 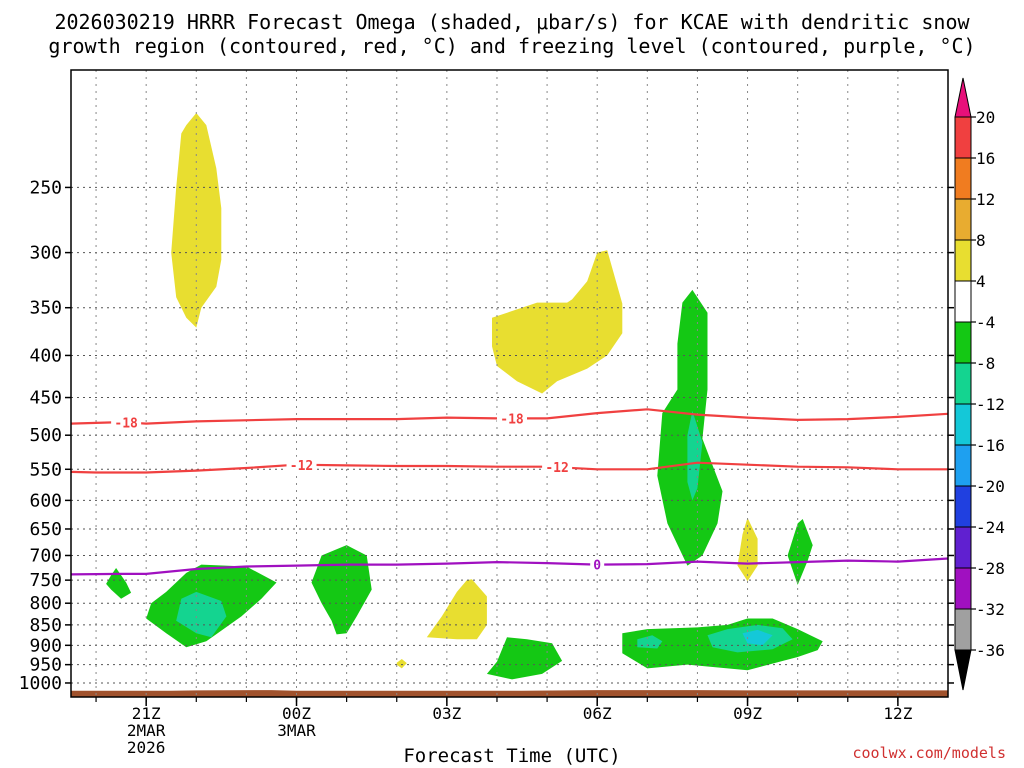 I want to click on x-tick-label-21-1: 2MAR, so click(x=146, y=730).